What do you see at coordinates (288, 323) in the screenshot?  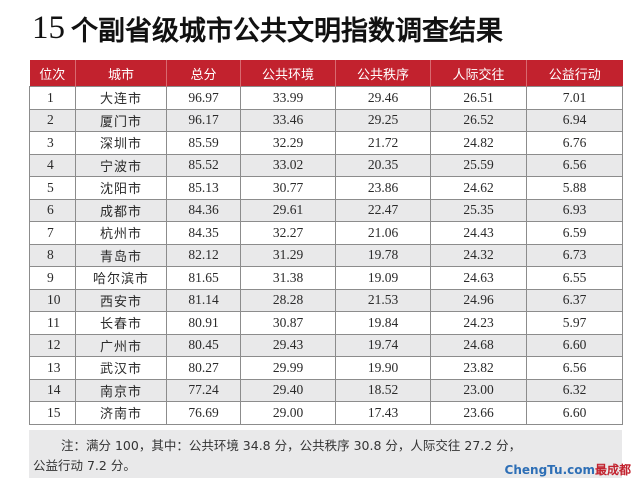 I see `cell-public-environment: 30.87` at bounding box center [288, 323].